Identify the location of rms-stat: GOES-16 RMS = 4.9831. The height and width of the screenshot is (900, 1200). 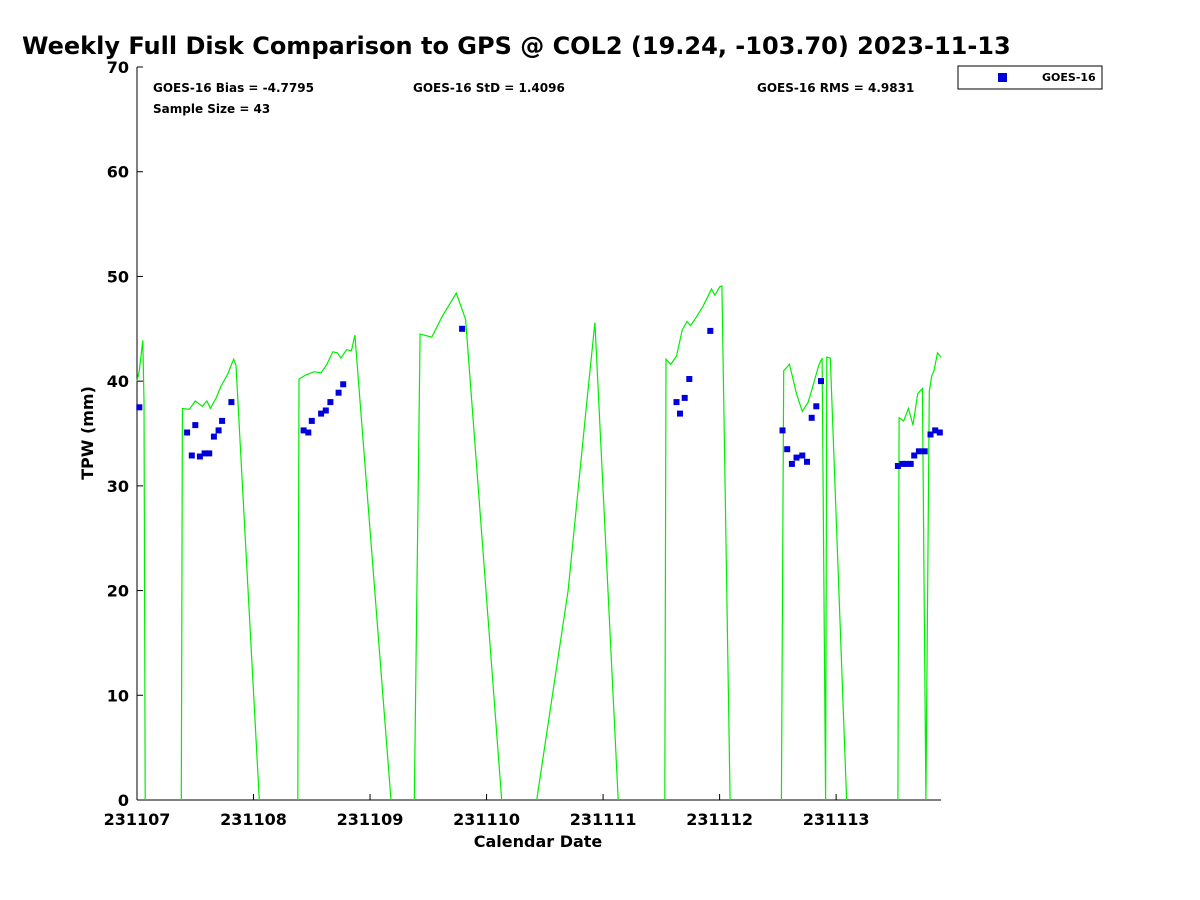
(835, 88).